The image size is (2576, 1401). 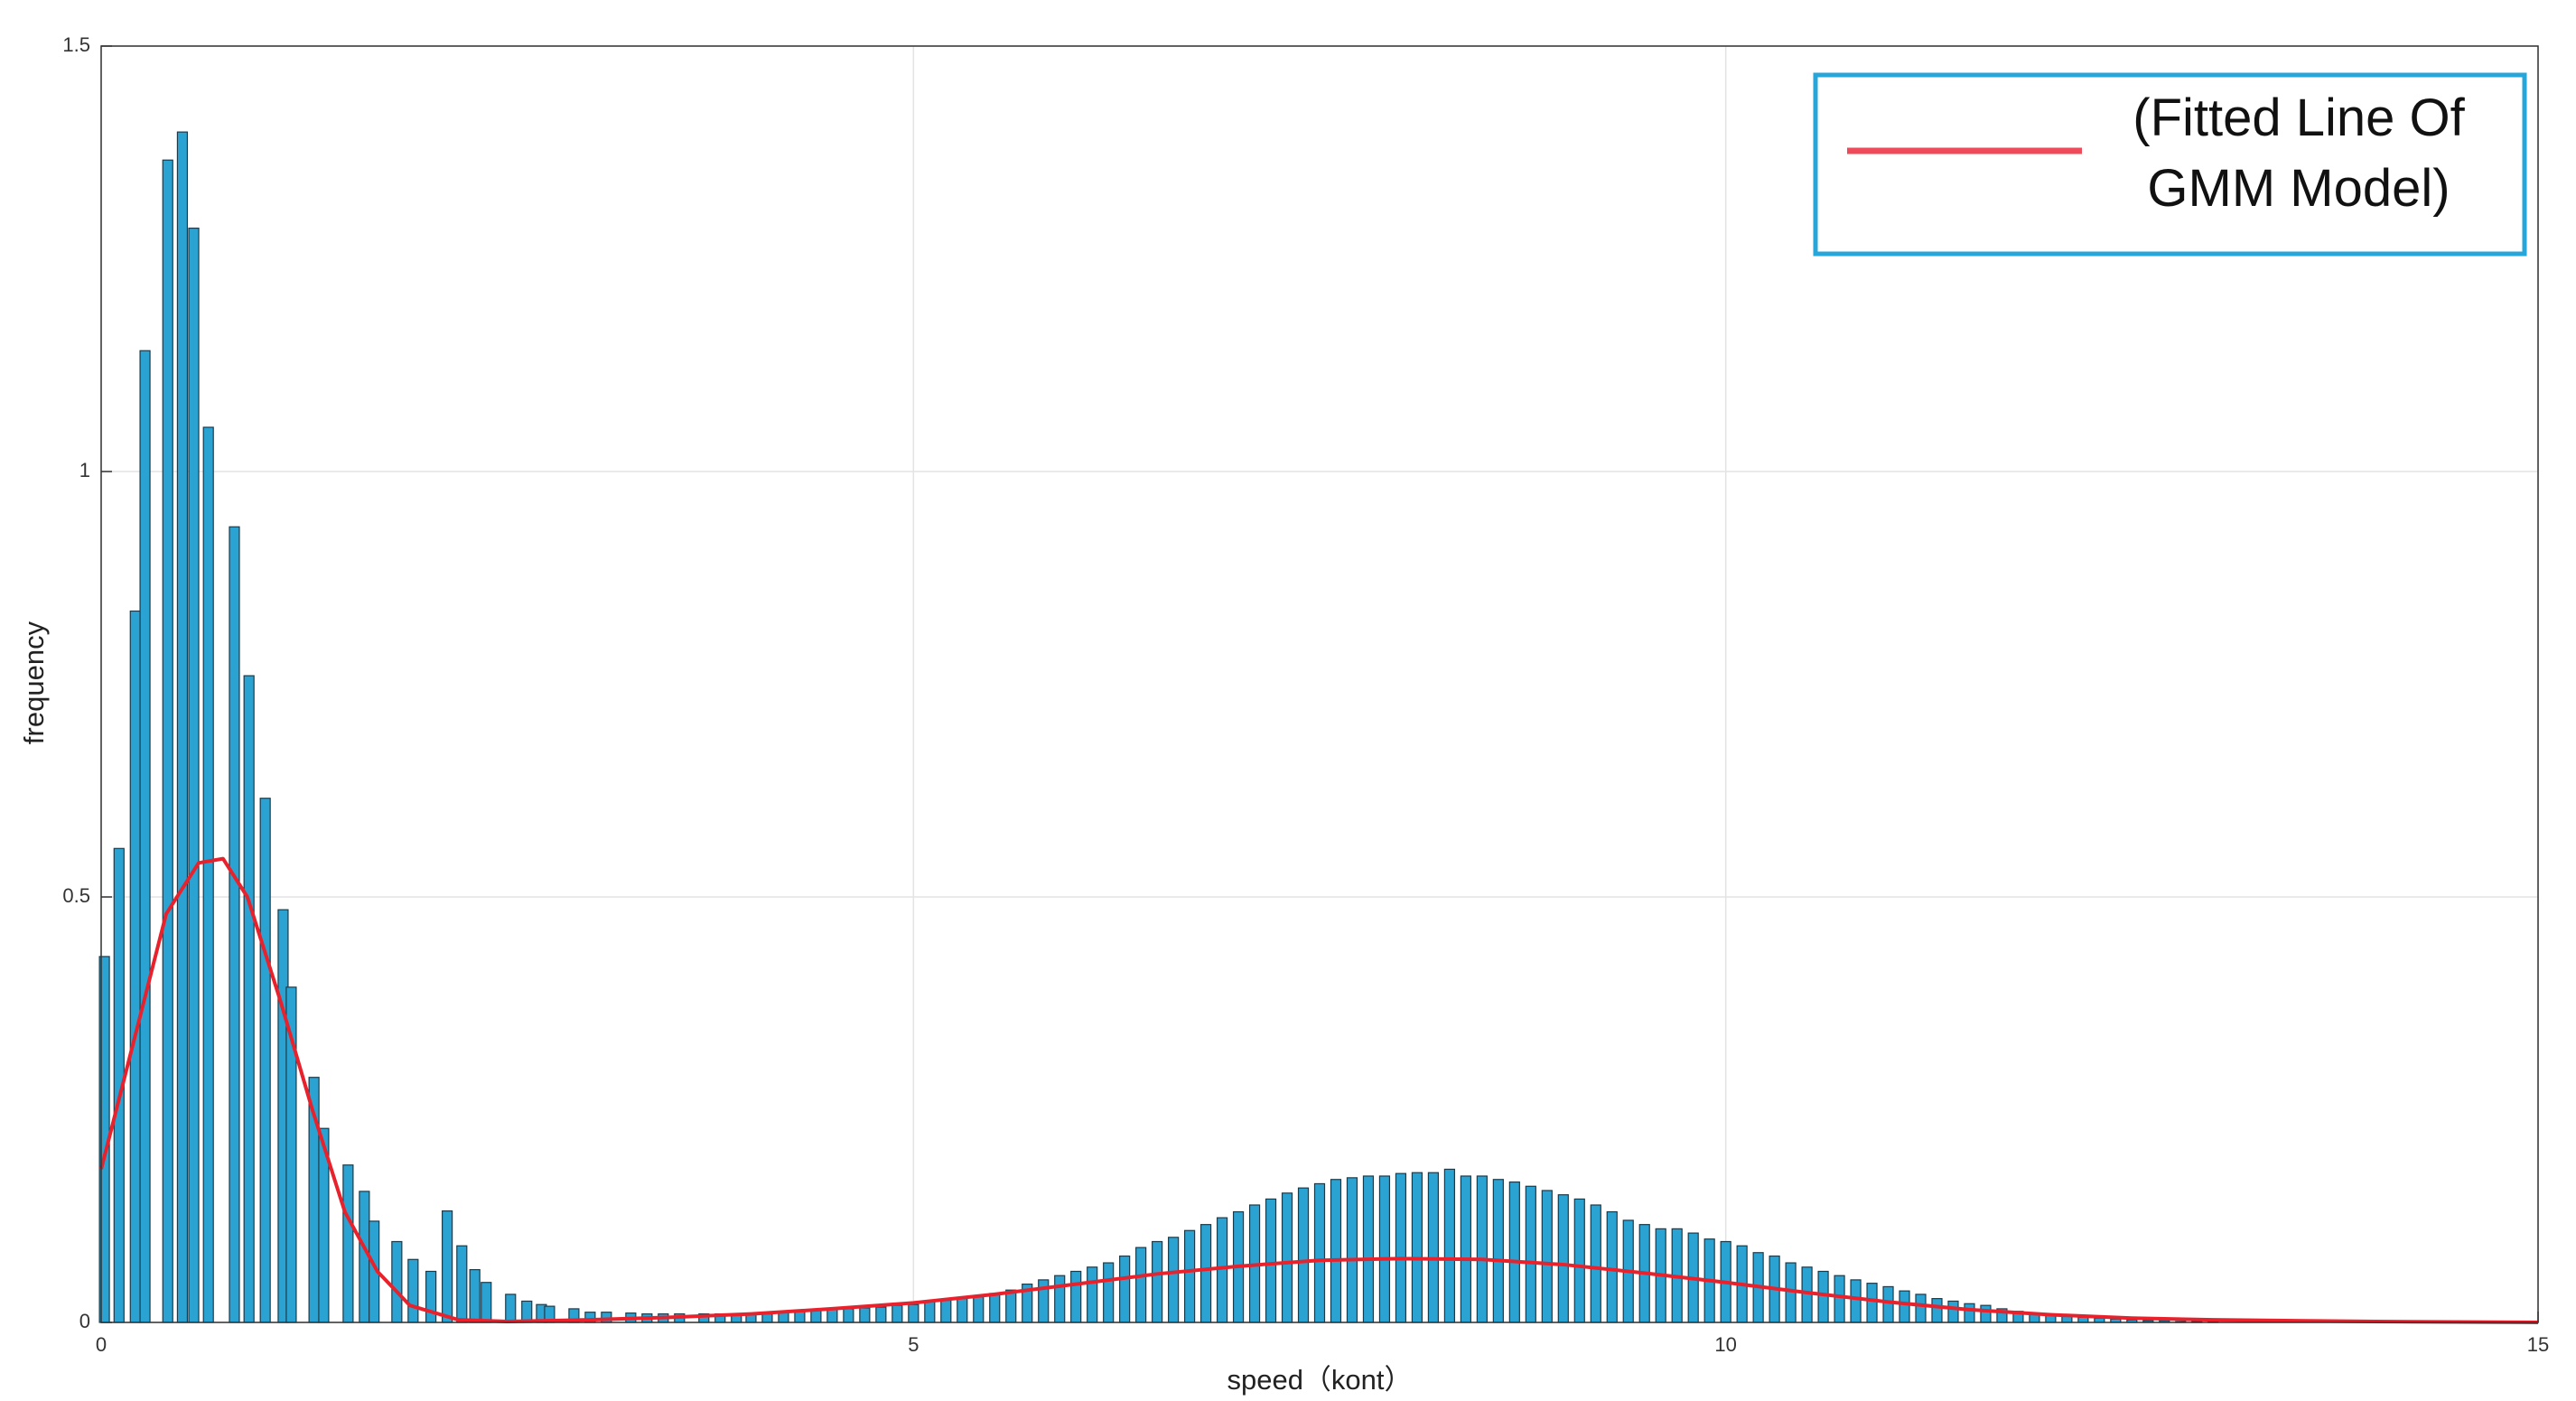 What do you see at coordinates (914, 1344) in the screenshot?
I see `x-tick-label: 5` at bounding box center [914, 1344].